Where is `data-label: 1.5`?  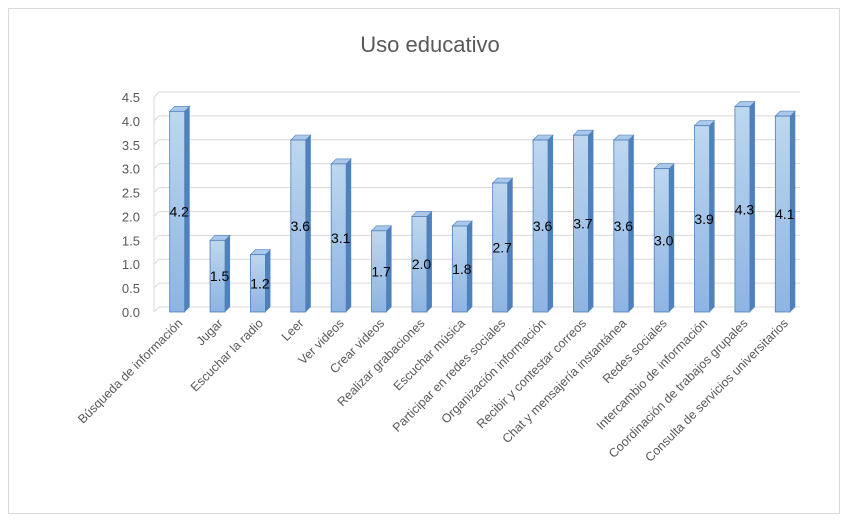
data-label: 1.5 is located at coordinates (220, 276).